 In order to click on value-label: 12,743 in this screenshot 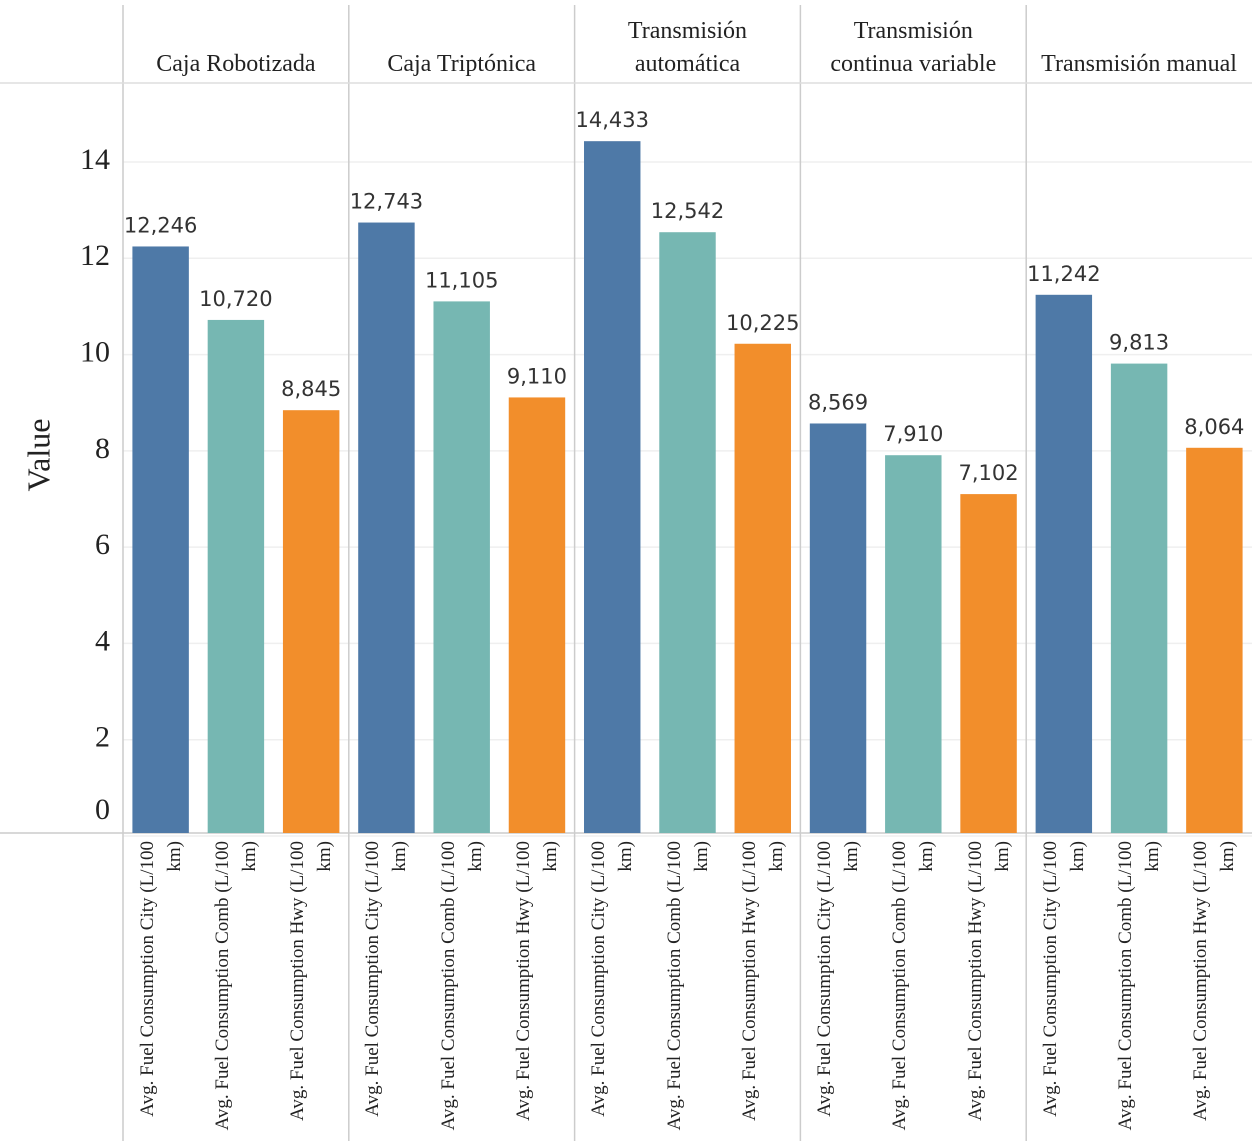, I will do `click(386, 202)`.